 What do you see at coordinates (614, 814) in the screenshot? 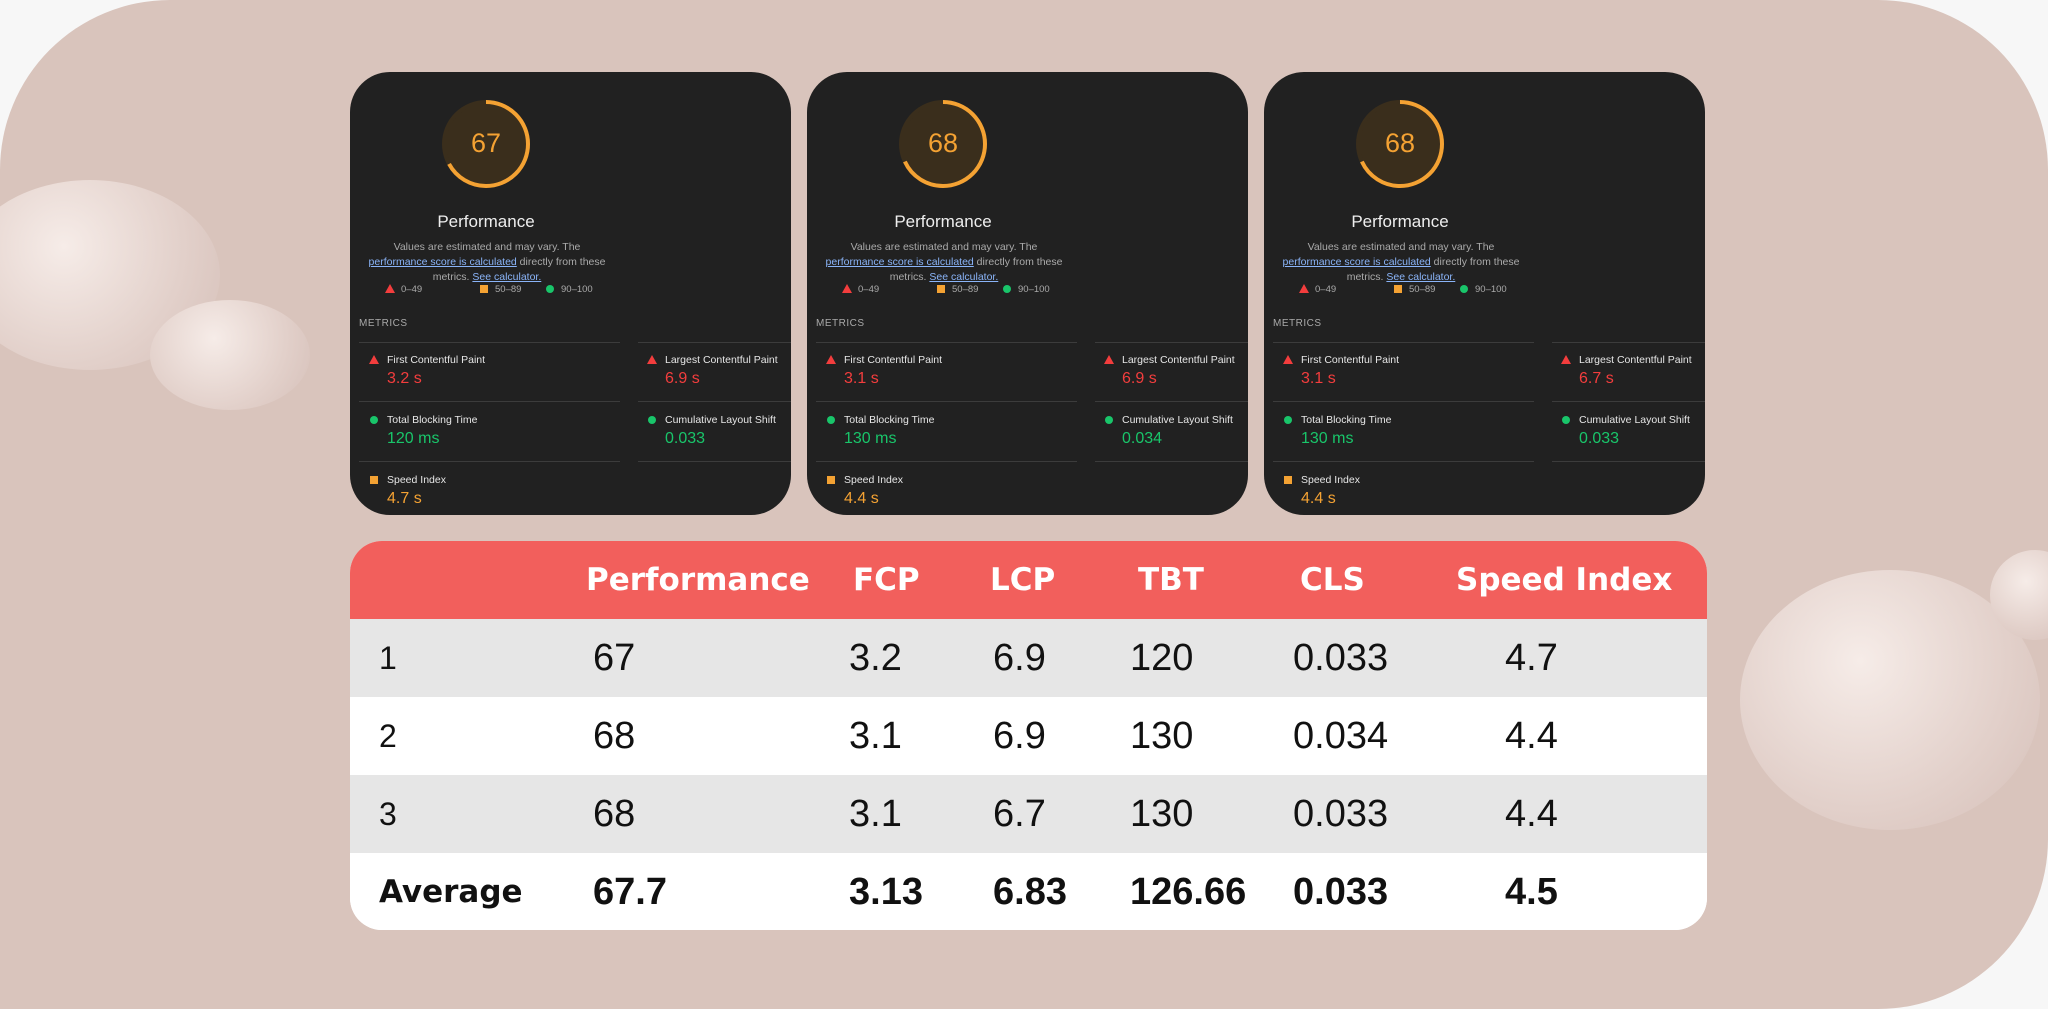
I see `table-cell: 68` at bounding box center [614, 814].